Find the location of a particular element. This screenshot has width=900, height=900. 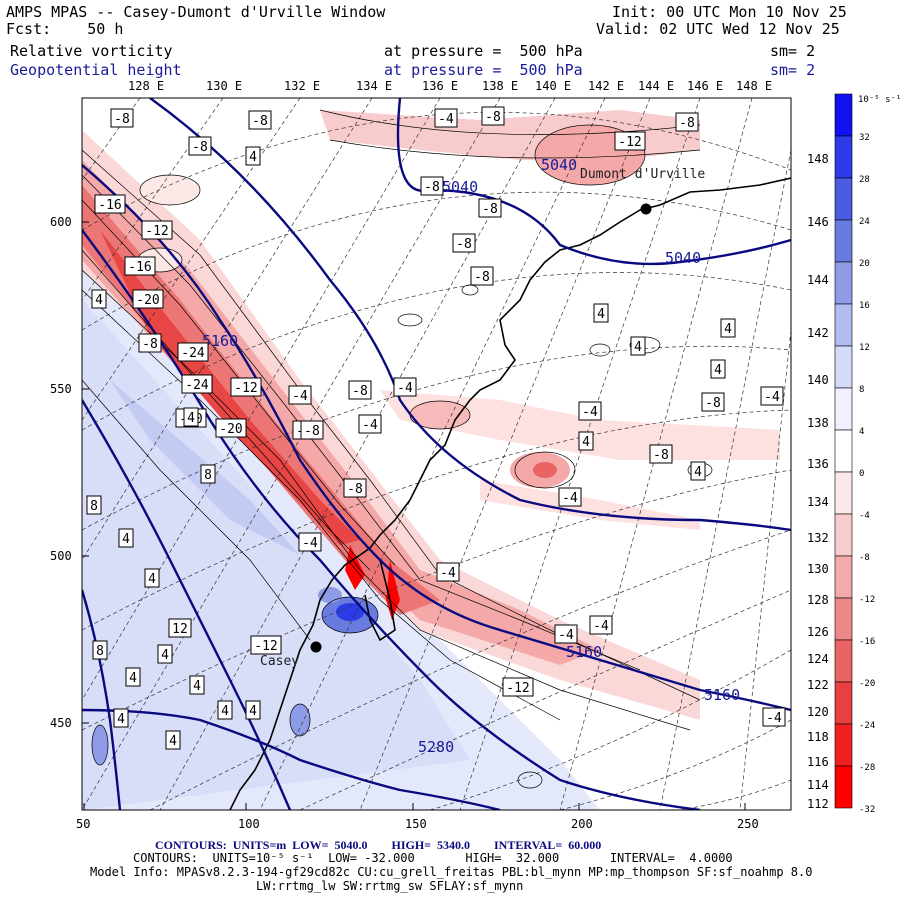

svg-text: 5040 is located at coordinates (460, 187).